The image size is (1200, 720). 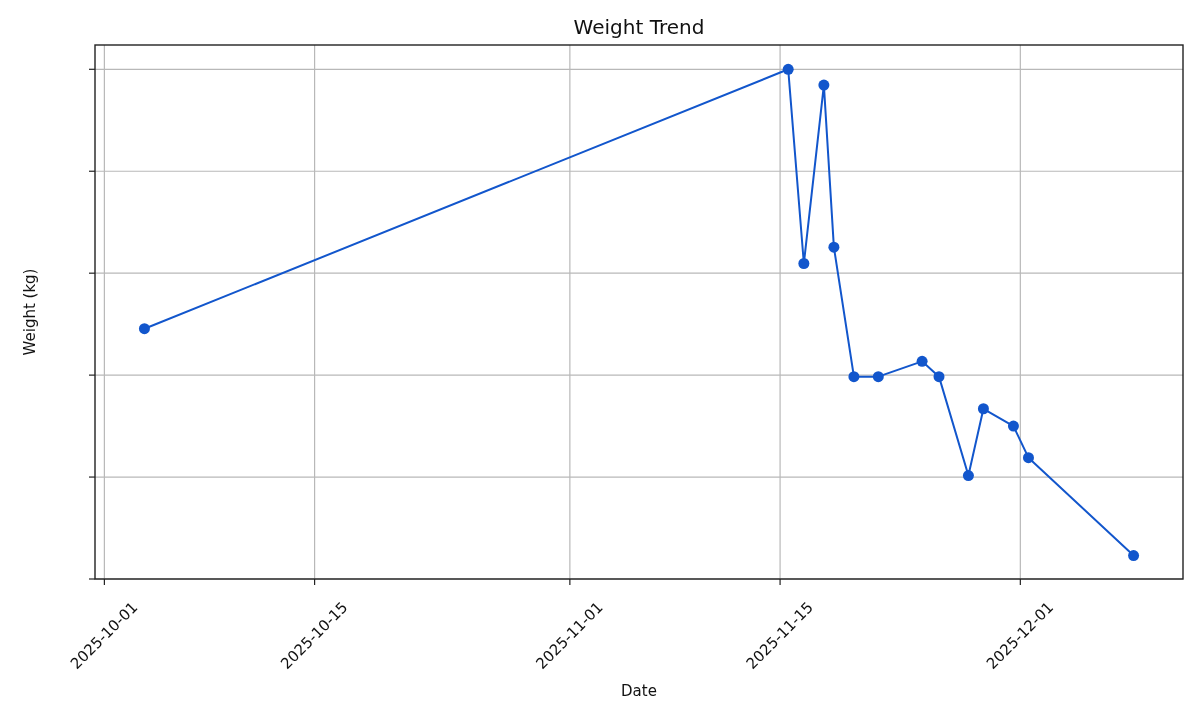 I want to click on chart-title: Weight Trend, so click(x=639, y=27).